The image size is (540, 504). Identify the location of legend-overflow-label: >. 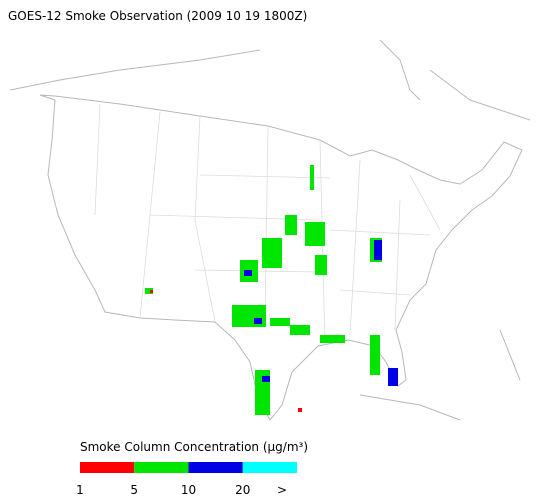
(282, 490).